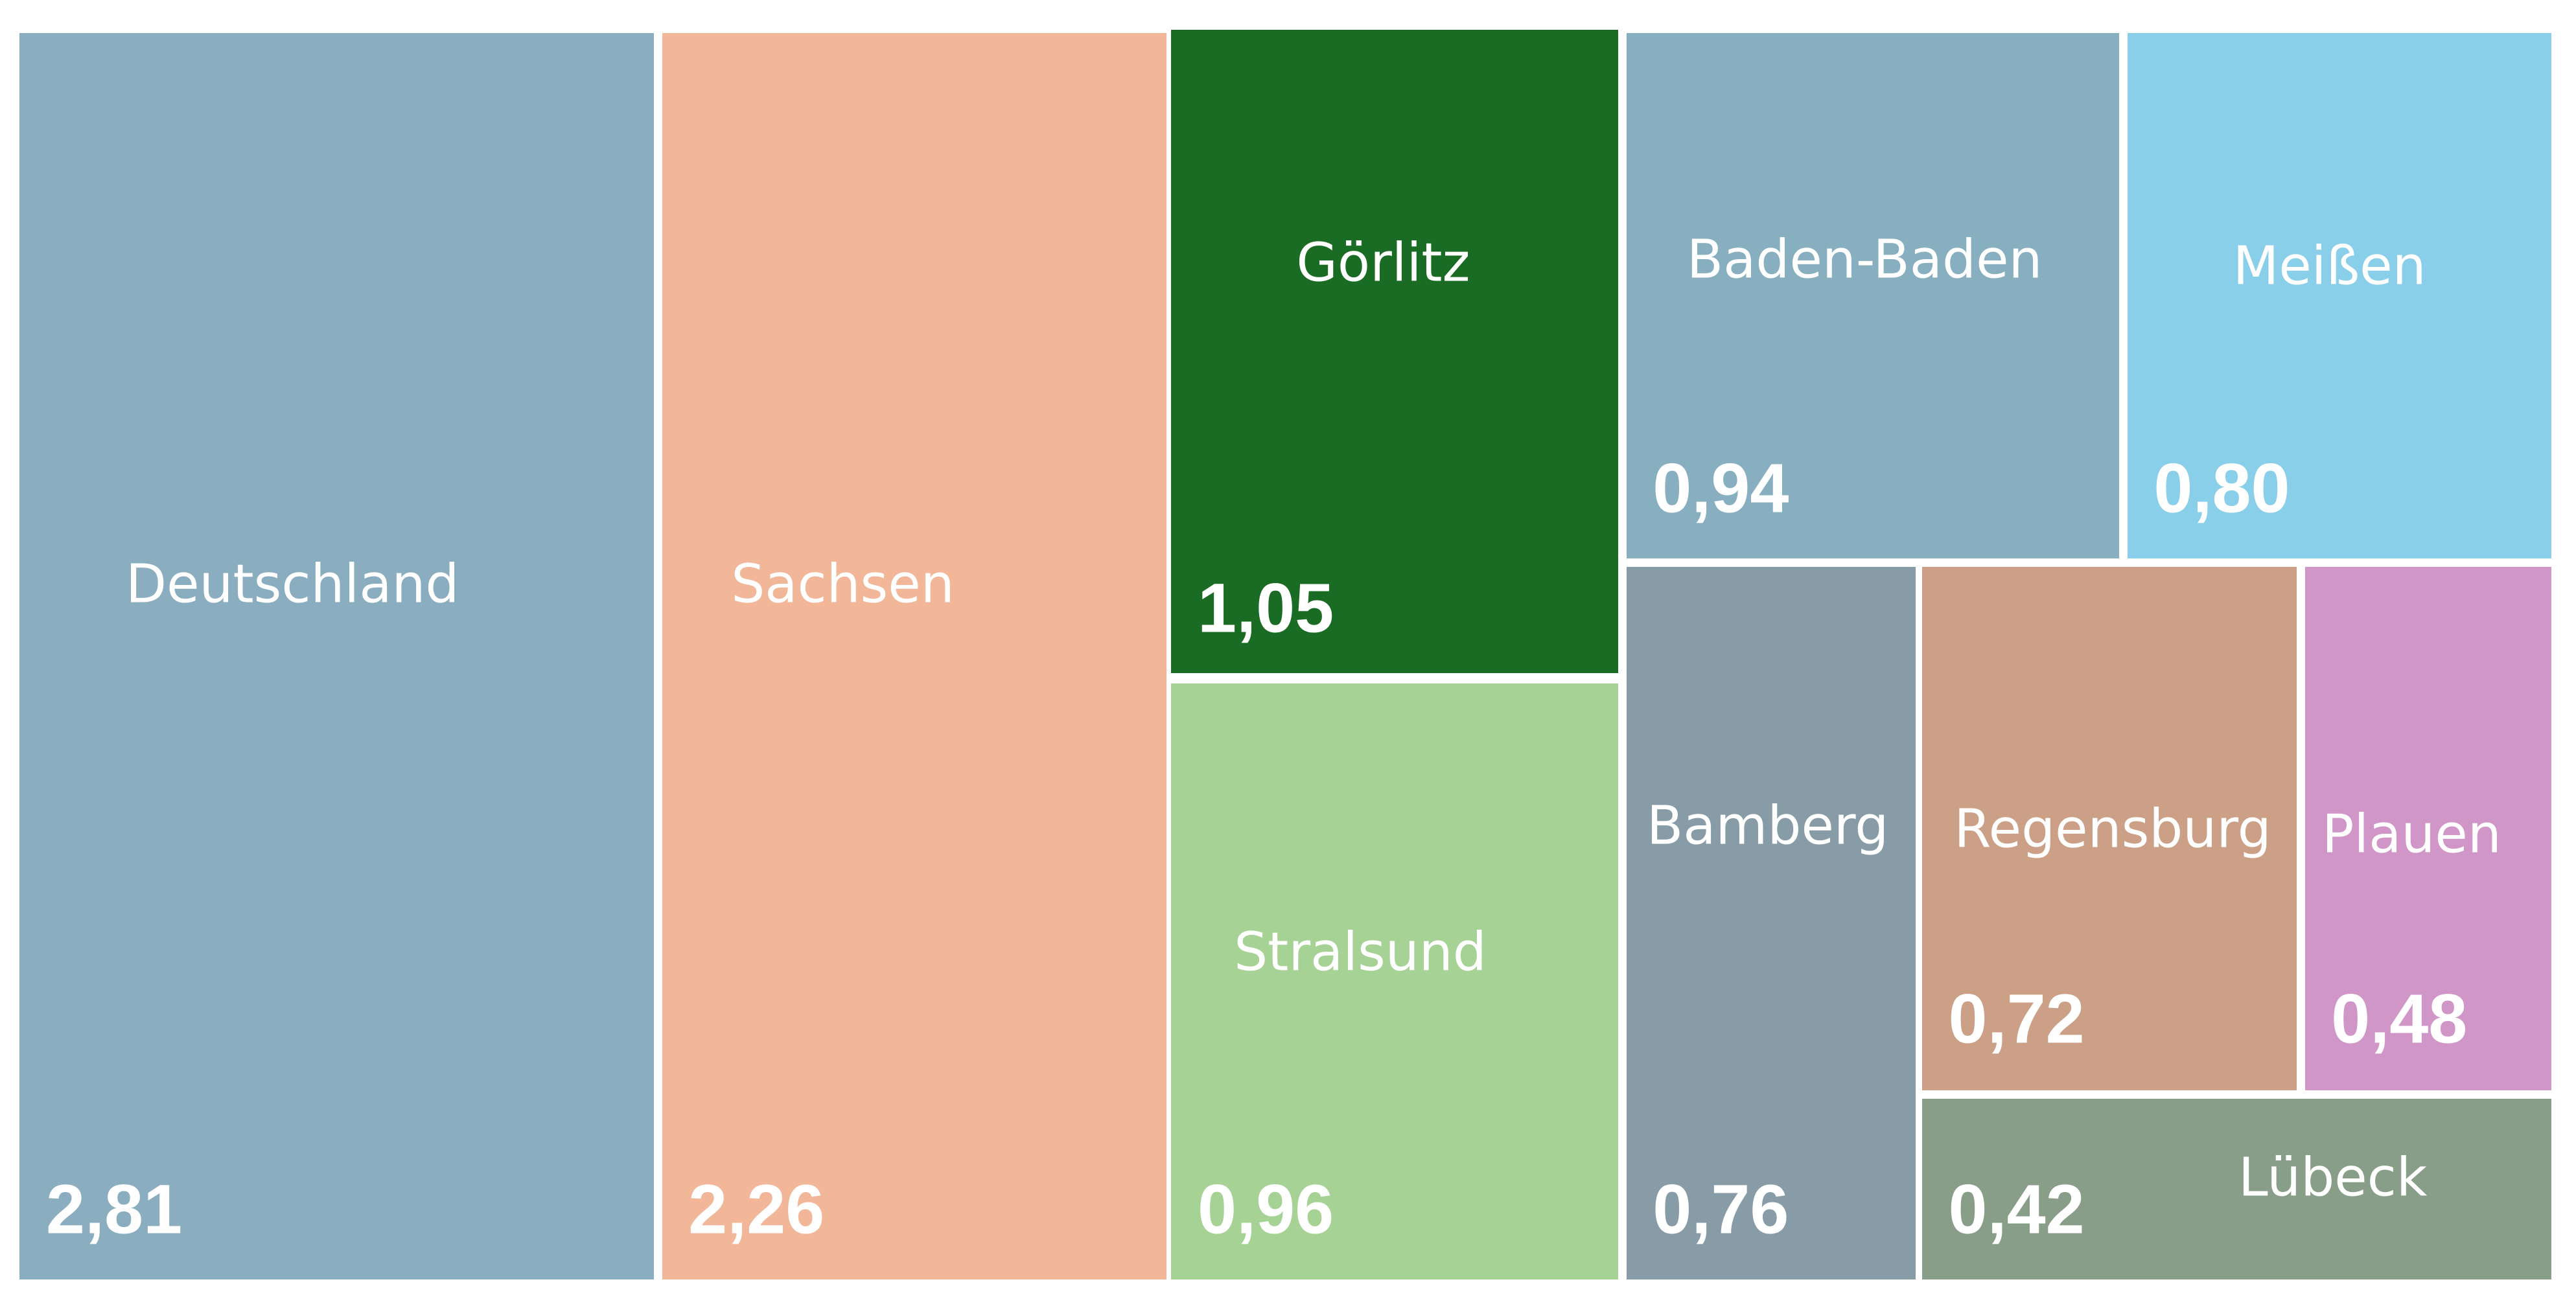 The image size is (2576, 1308). What do you see at coordinates (756, 1209) in the screenshot?
I see `tile-value: 2,26` at bounding box center [756, 1209].